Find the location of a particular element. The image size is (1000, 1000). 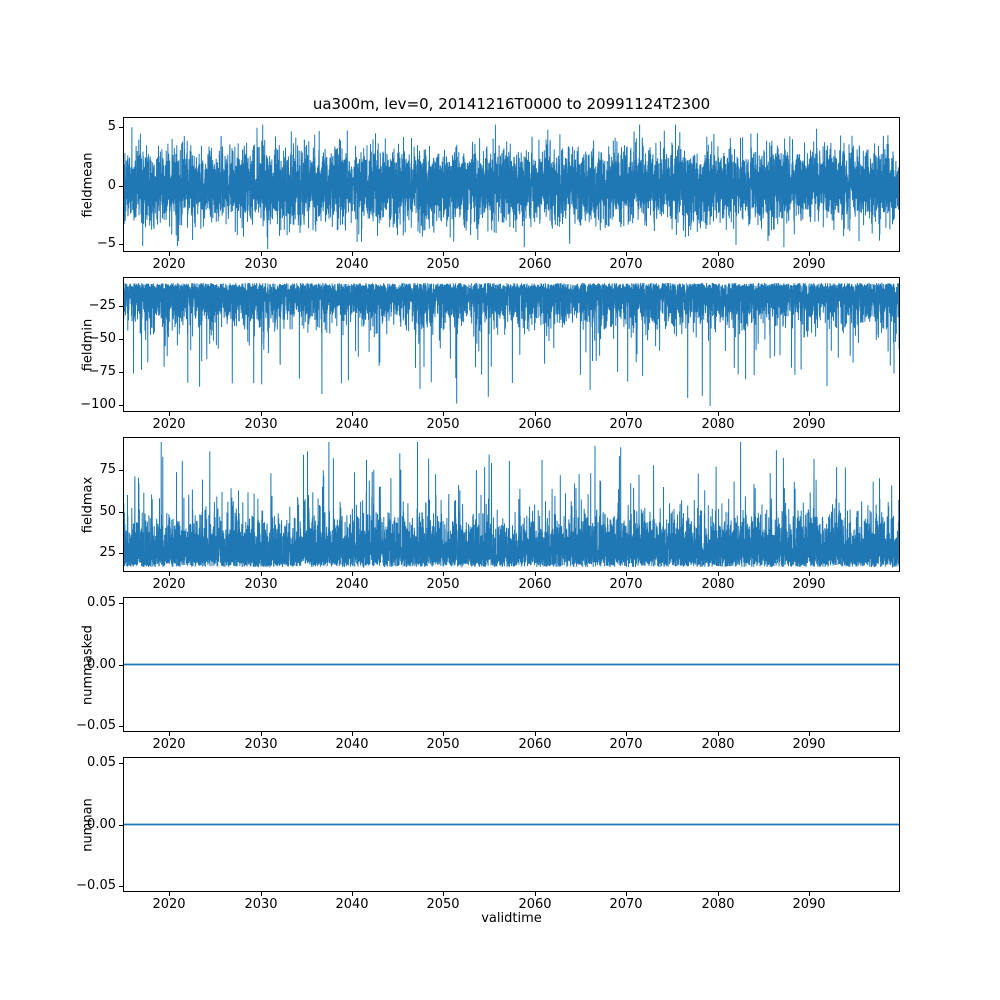

y-tick-label: 25 is located at coordinates (107, 552).